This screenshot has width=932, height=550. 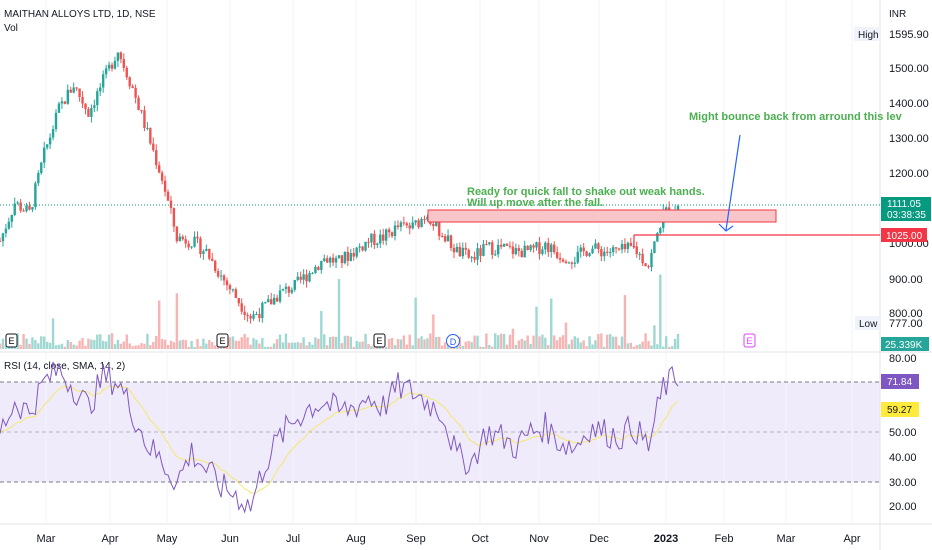 What do you see at coordinates (906, 314) in the screenshot?
I see `price-tick: 800.00` at bounding box center [906, 314].